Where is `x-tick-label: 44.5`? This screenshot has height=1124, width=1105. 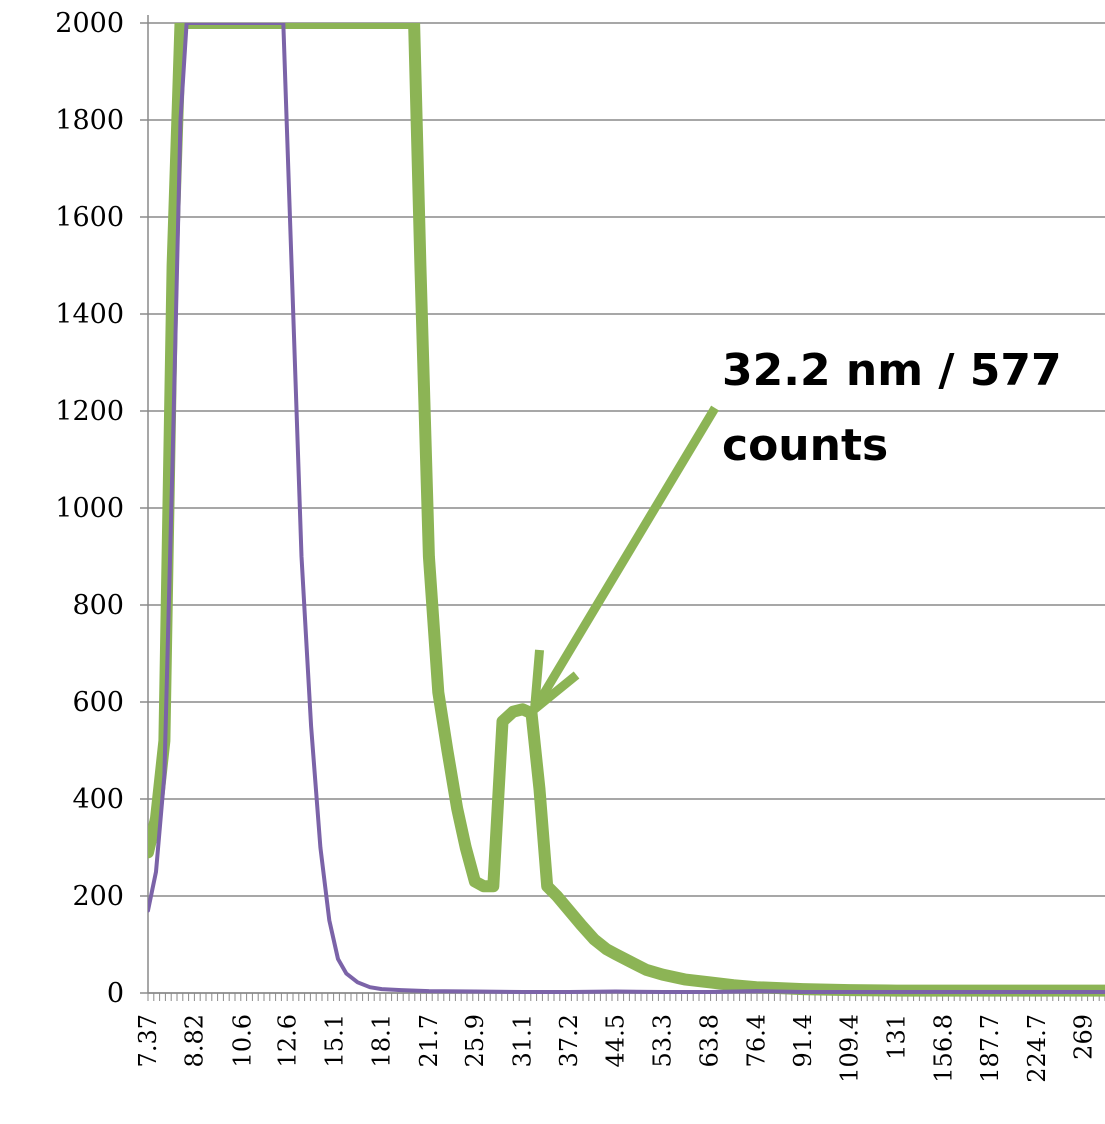 x-tick-label: 44.5 is located at coordinates (616, 1040).